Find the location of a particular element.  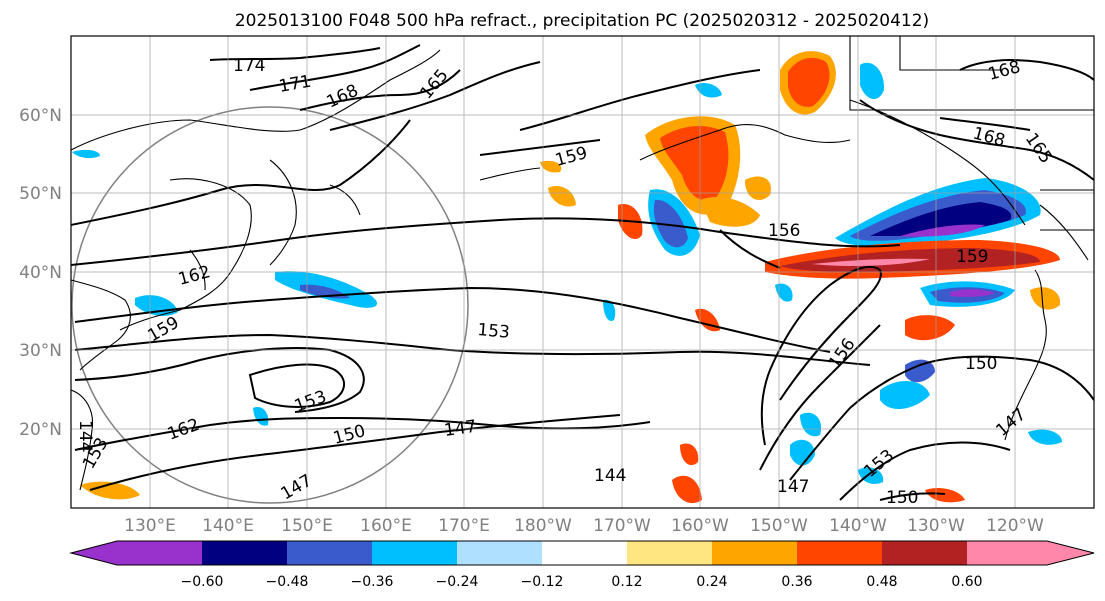

colorbar-tick-label: −0.48 is located at coordinates (287, 582).